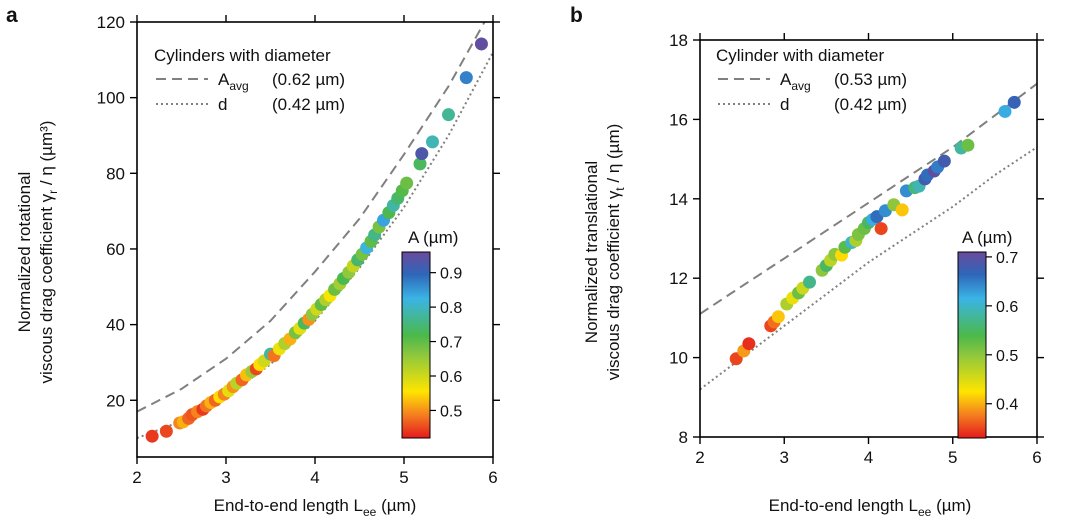 Image resolution: width=1068 pixels, height=523 pixels. What do you see at coordinates (678, 119) in the screenshot?
I see `y-tick-label: 16` at bounding box center [678, 119].